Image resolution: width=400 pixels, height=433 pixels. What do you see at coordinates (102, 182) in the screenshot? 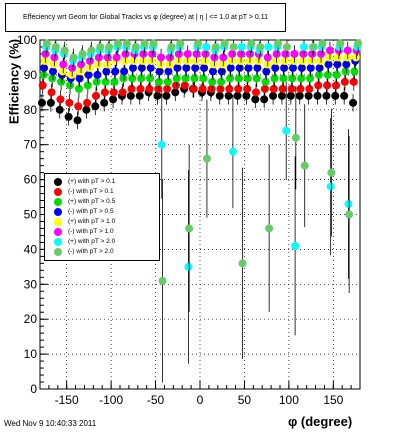
I see `legend-entry: (+) with pT > 0.1` at bounding box center [102, 182].